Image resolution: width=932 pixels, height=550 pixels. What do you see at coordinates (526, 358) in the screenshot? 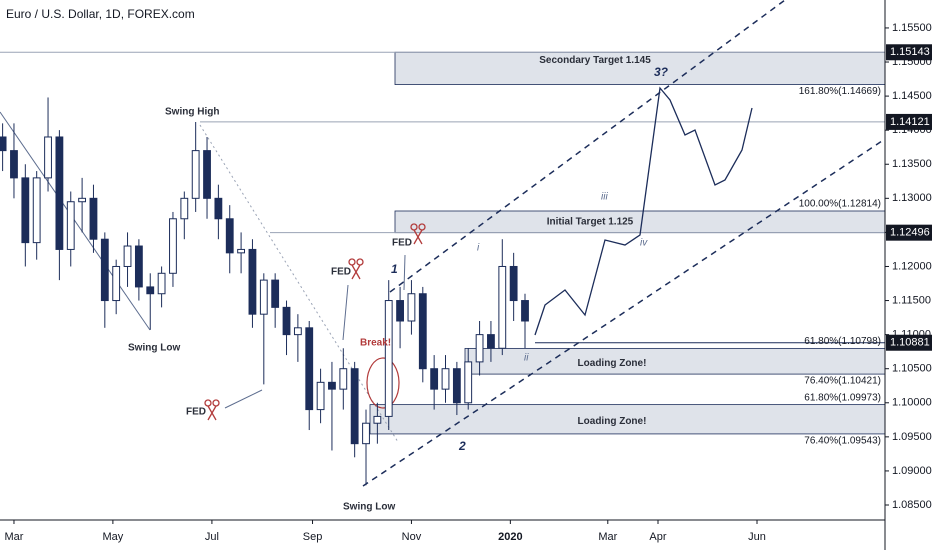
I see `wave-label: ii` at bounding box center [526, 358].